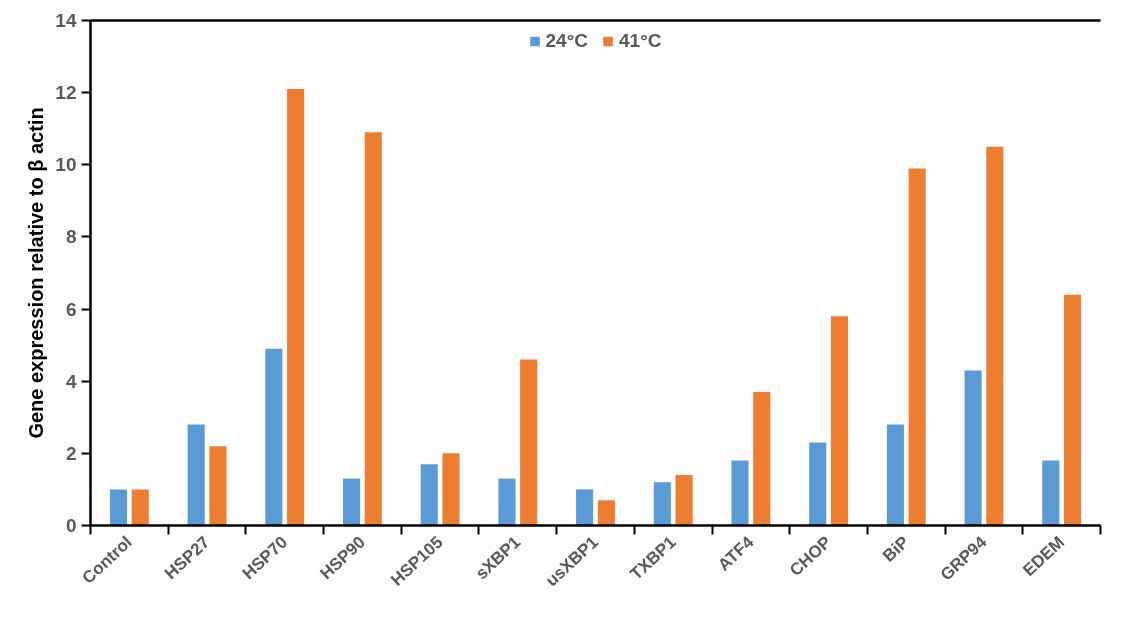  I want to click on y-tick-label: 2, so click(71, 453).